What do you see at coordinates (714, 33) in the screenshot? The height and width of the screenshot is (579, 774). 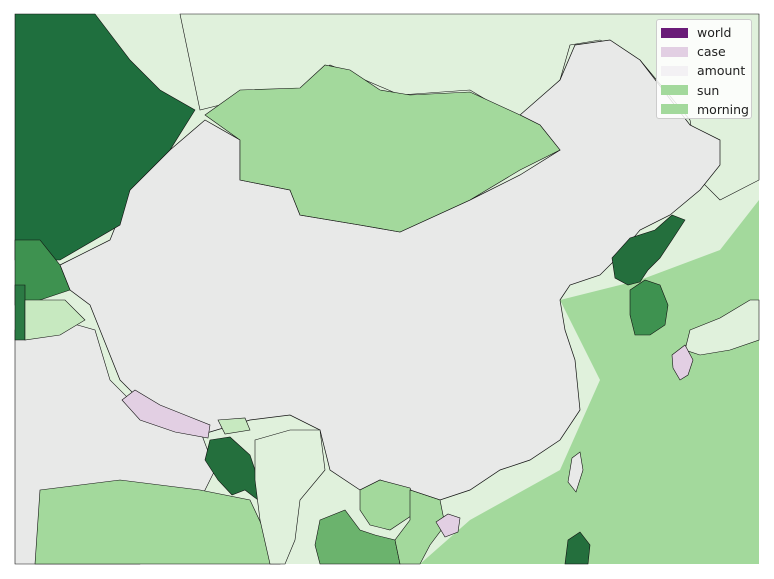 I see `legend-label-world: world` at bounding box center [714, 33].